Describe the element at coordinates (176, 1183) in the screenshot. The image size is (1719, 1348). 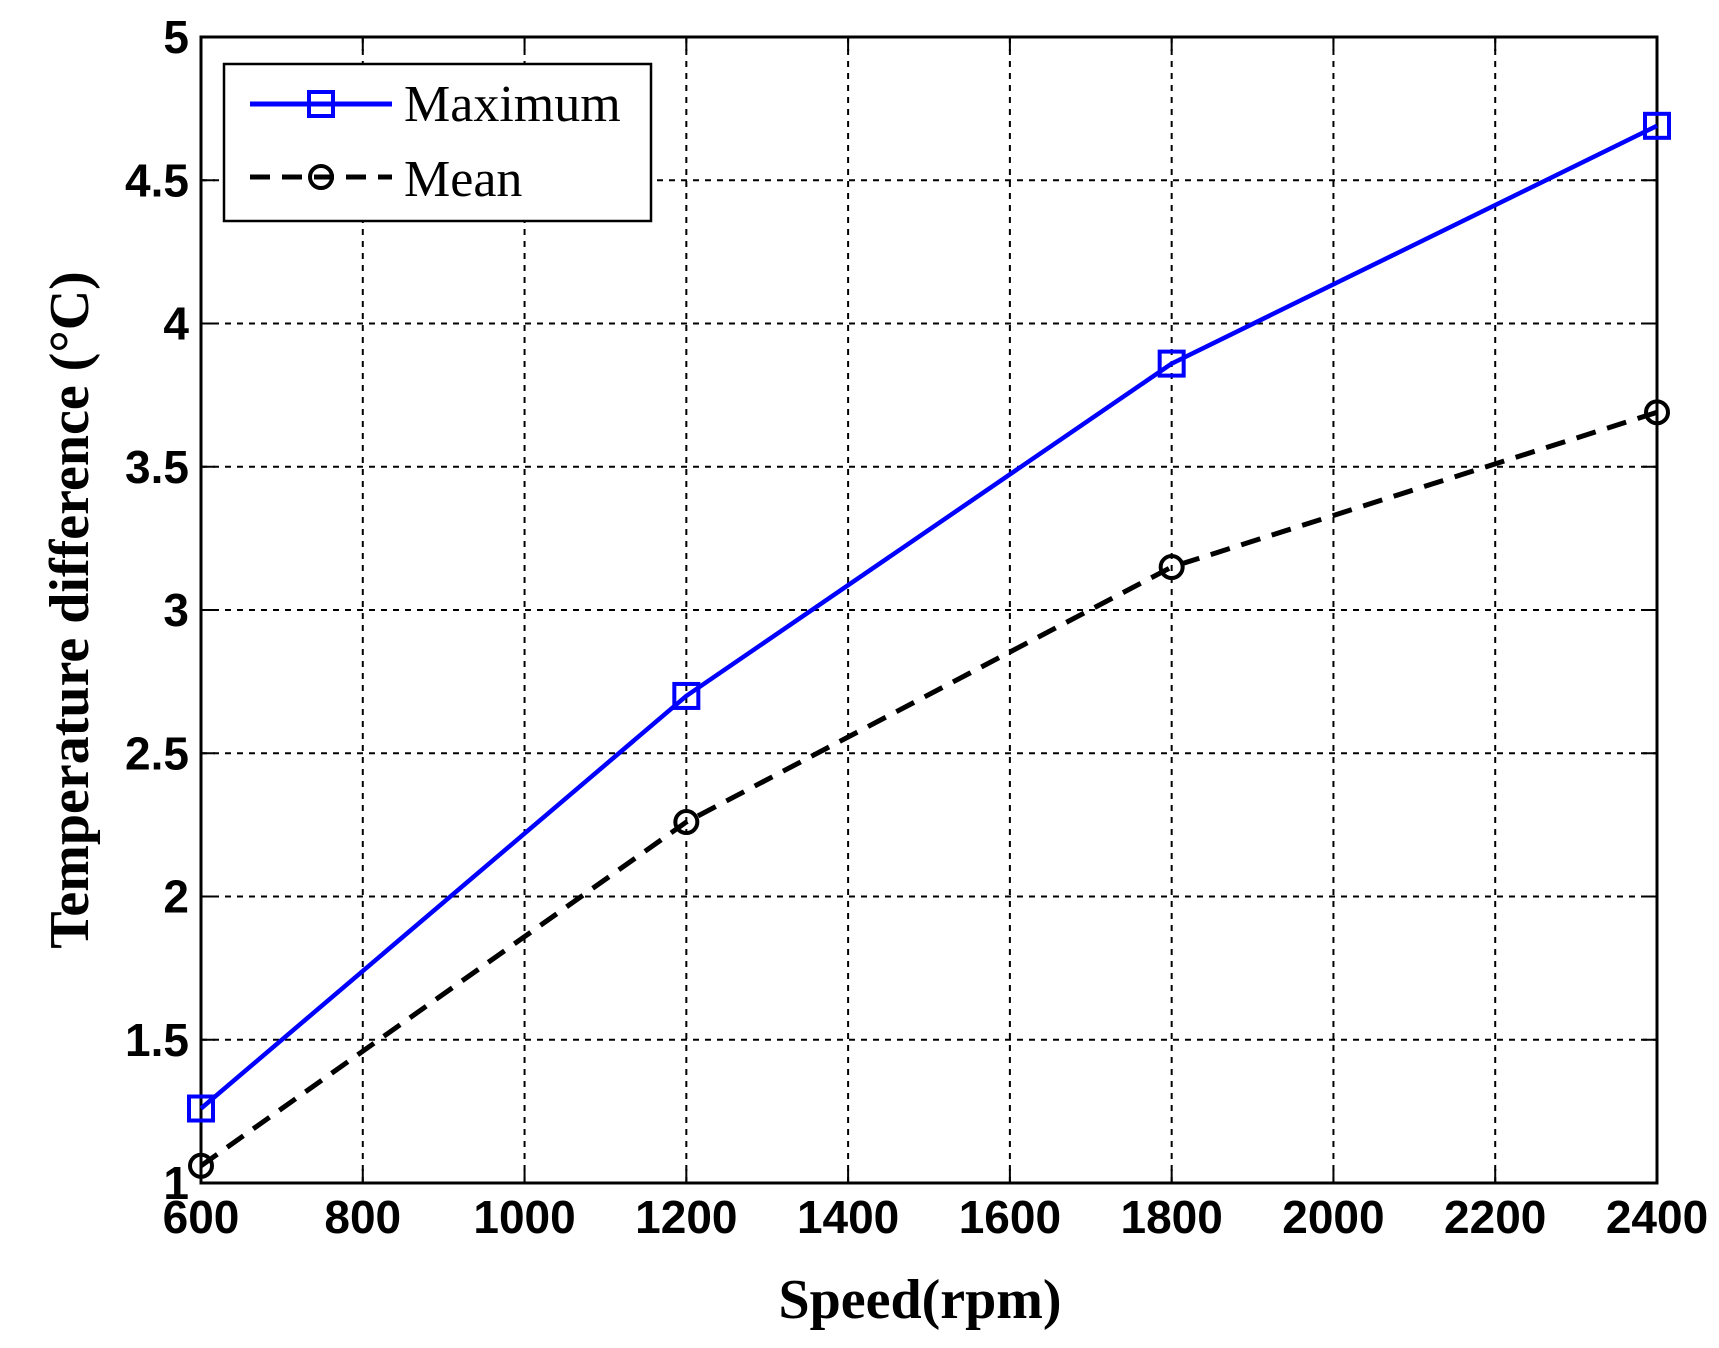
I see `y-tick-label: 1` at that location.